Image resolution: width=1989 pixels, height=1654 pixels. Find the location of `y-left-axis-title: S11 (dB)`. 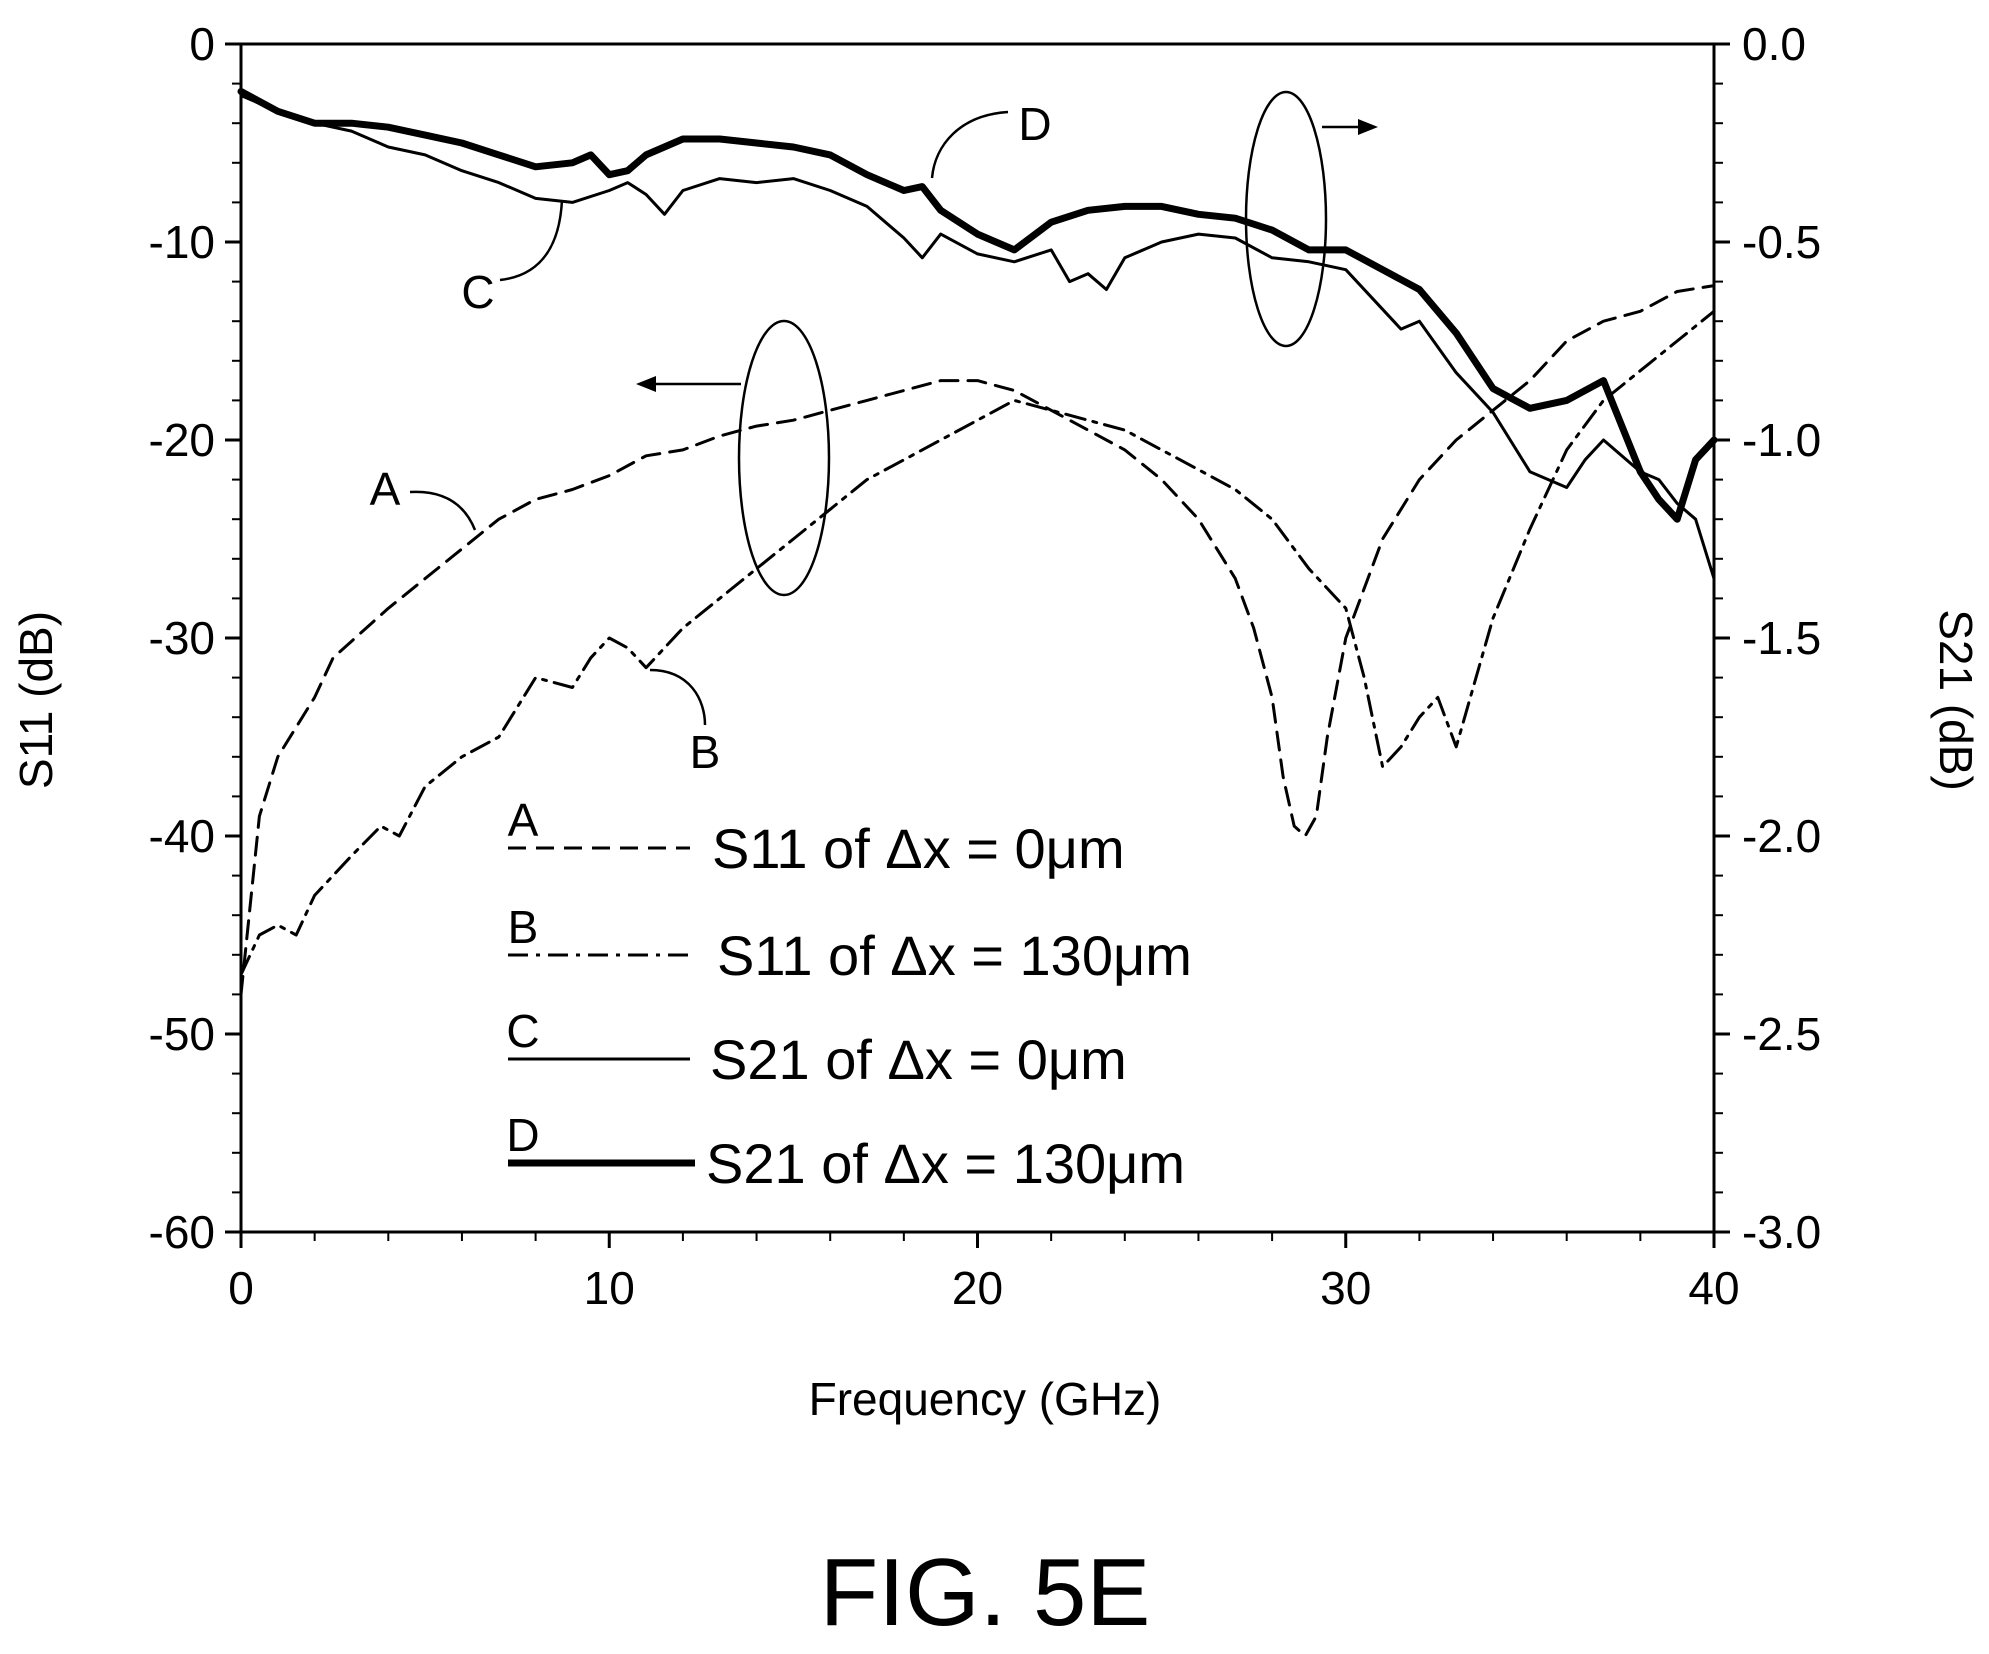

y-left-axis-title: S11 (dB) is located at coordinates (36, 700).